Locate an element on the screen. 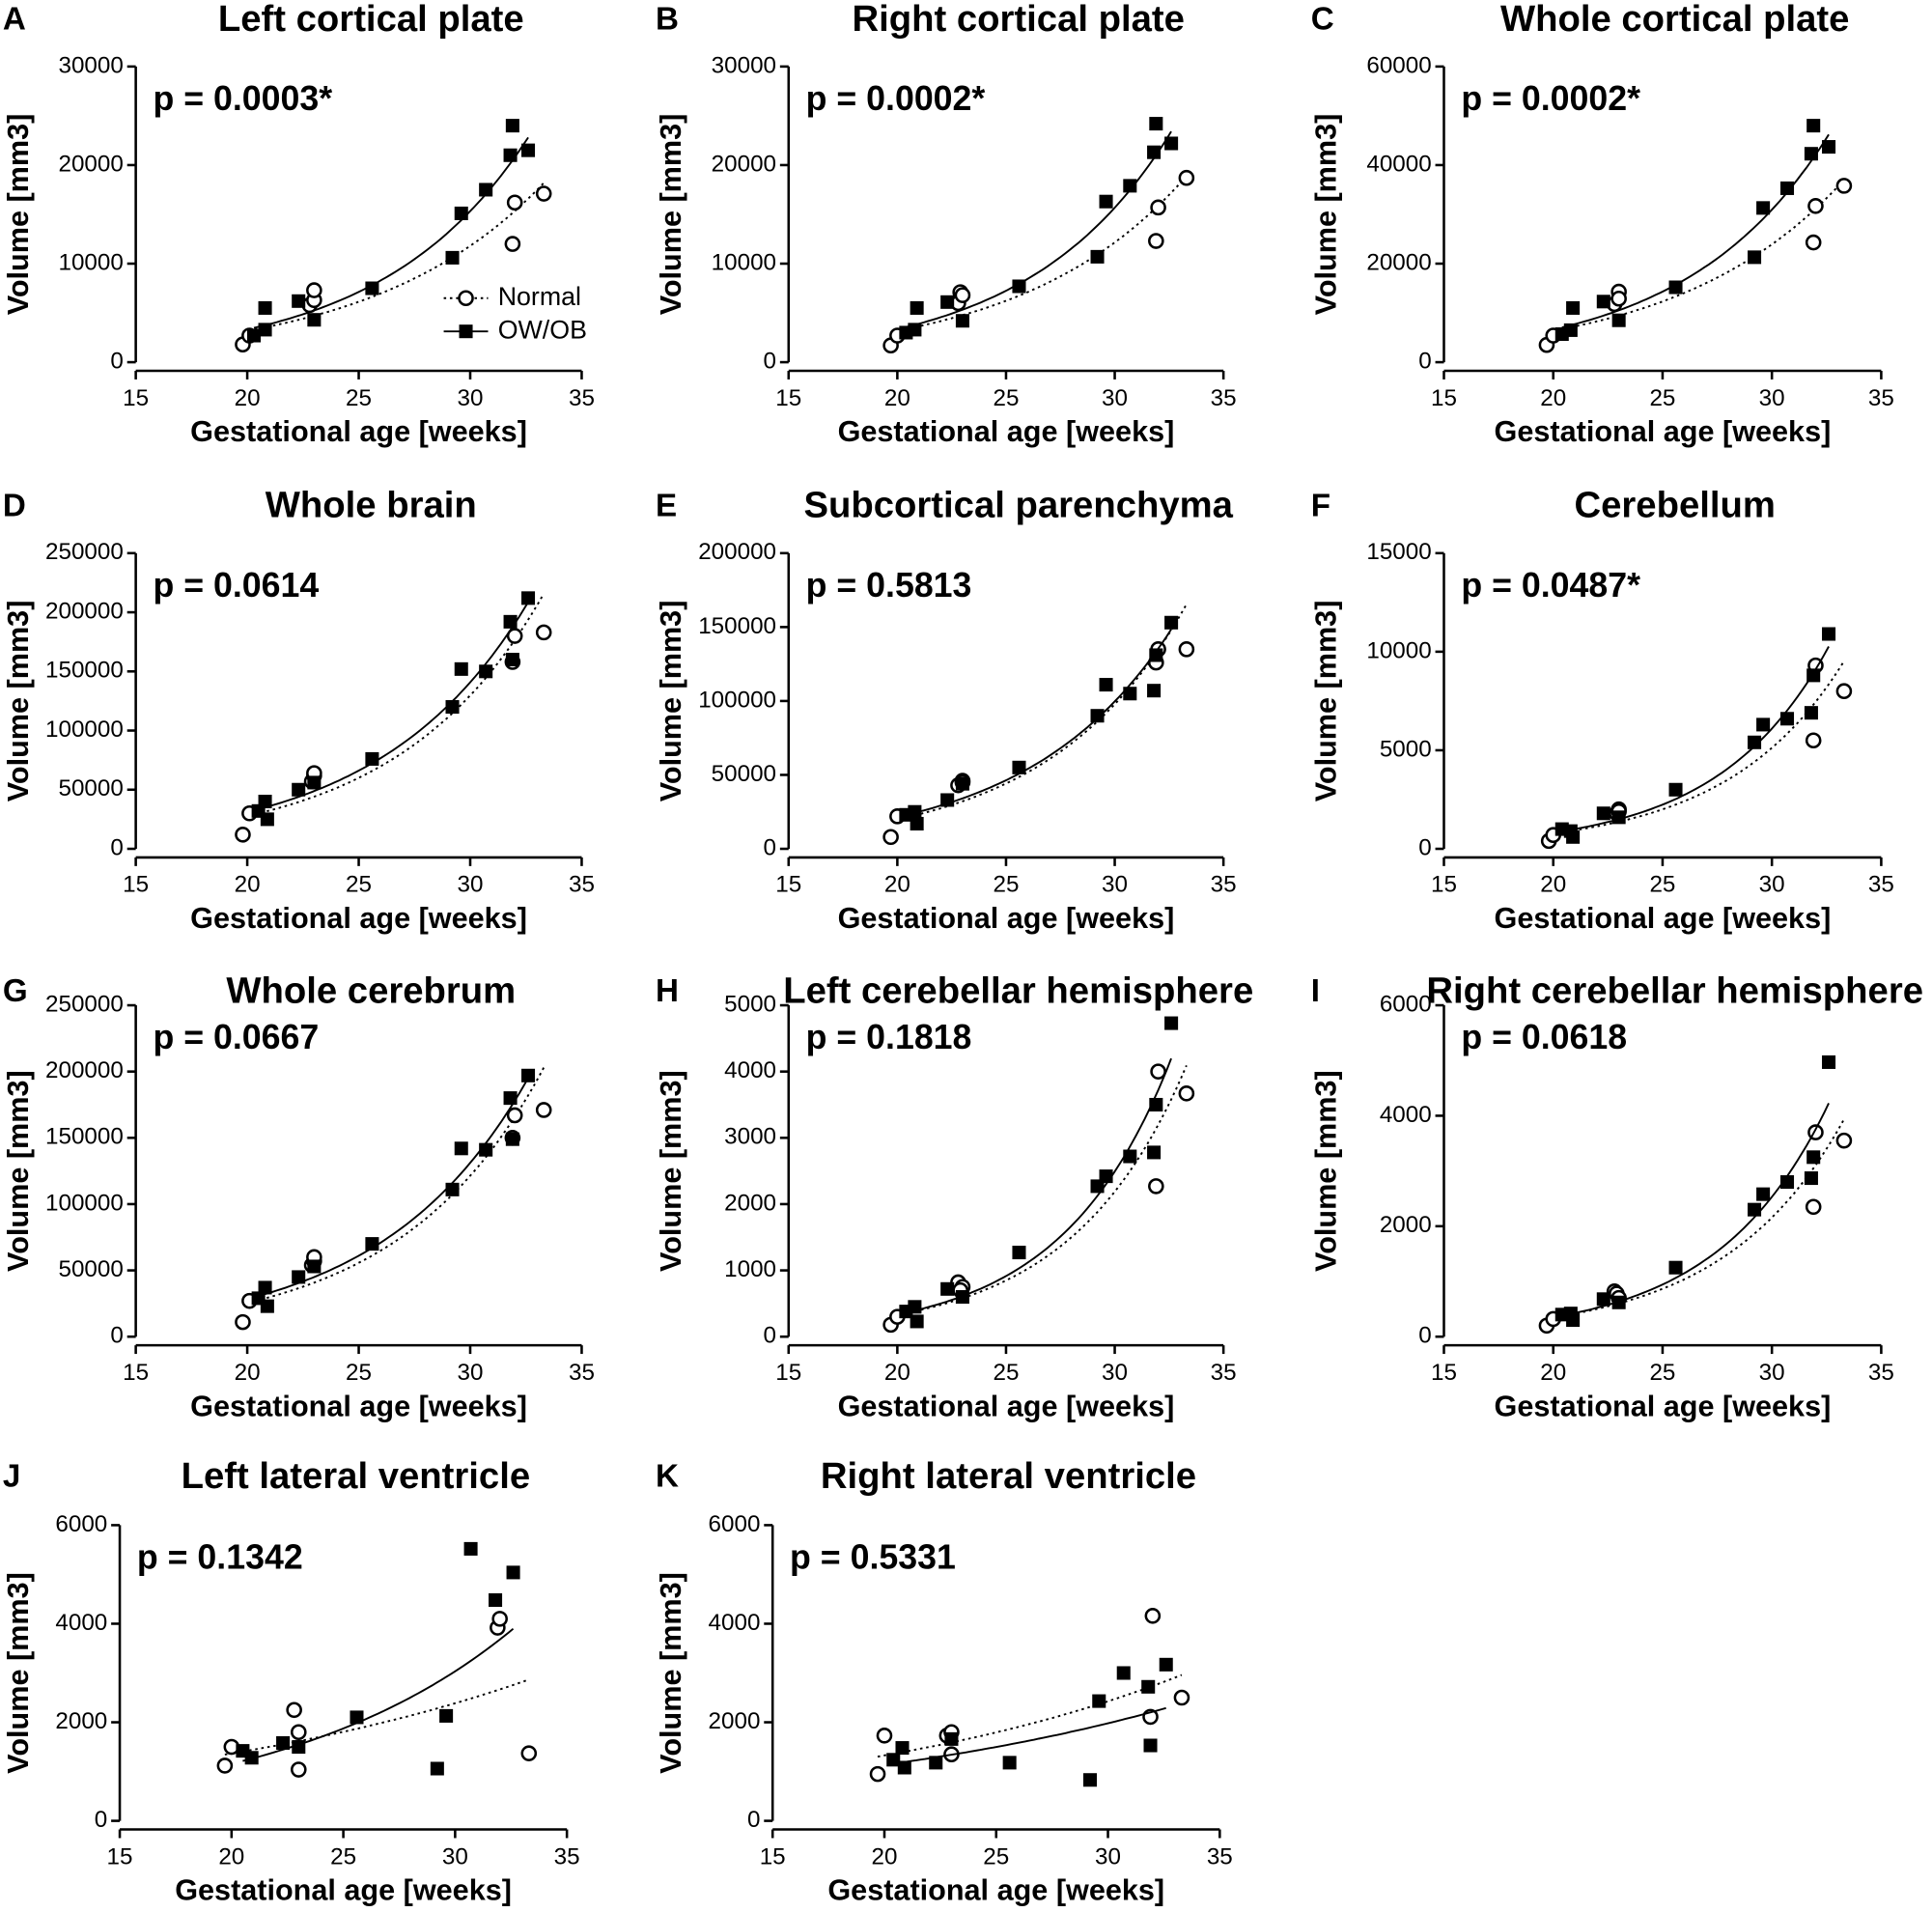 The image size is (1932, 1912). panel-title: Right cerebellar hemisphere is located at coordinates (1675, 990).